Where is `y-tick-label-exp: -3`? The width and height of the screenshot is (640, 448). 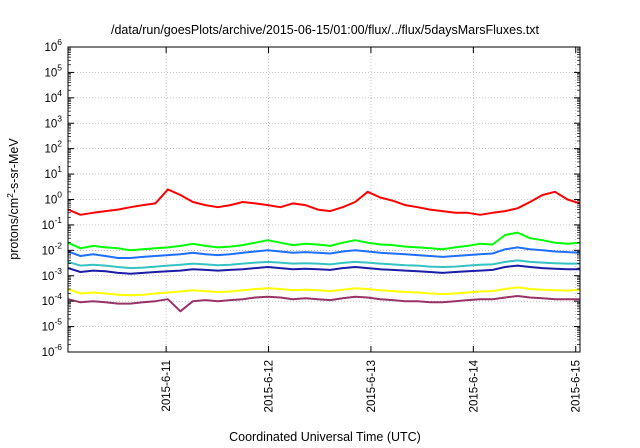 y-tick-label-exp: -3 is located at coordinates (58, 271).